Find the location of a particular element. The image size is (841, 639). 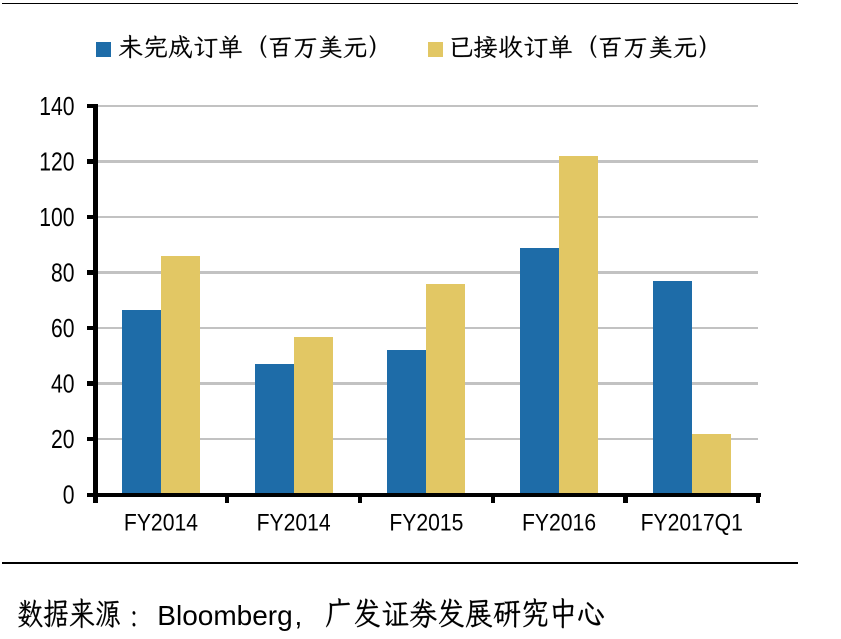

bar-s1-FY2017Q1 is located at coordinates (672, 386).